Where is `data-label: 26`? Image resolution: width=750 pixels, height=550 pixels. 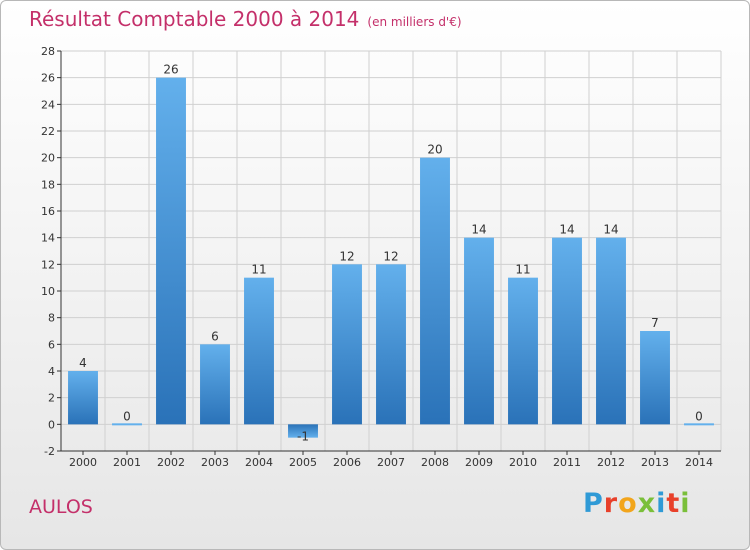 data-label: 26 is located at coordinates (170, 70).